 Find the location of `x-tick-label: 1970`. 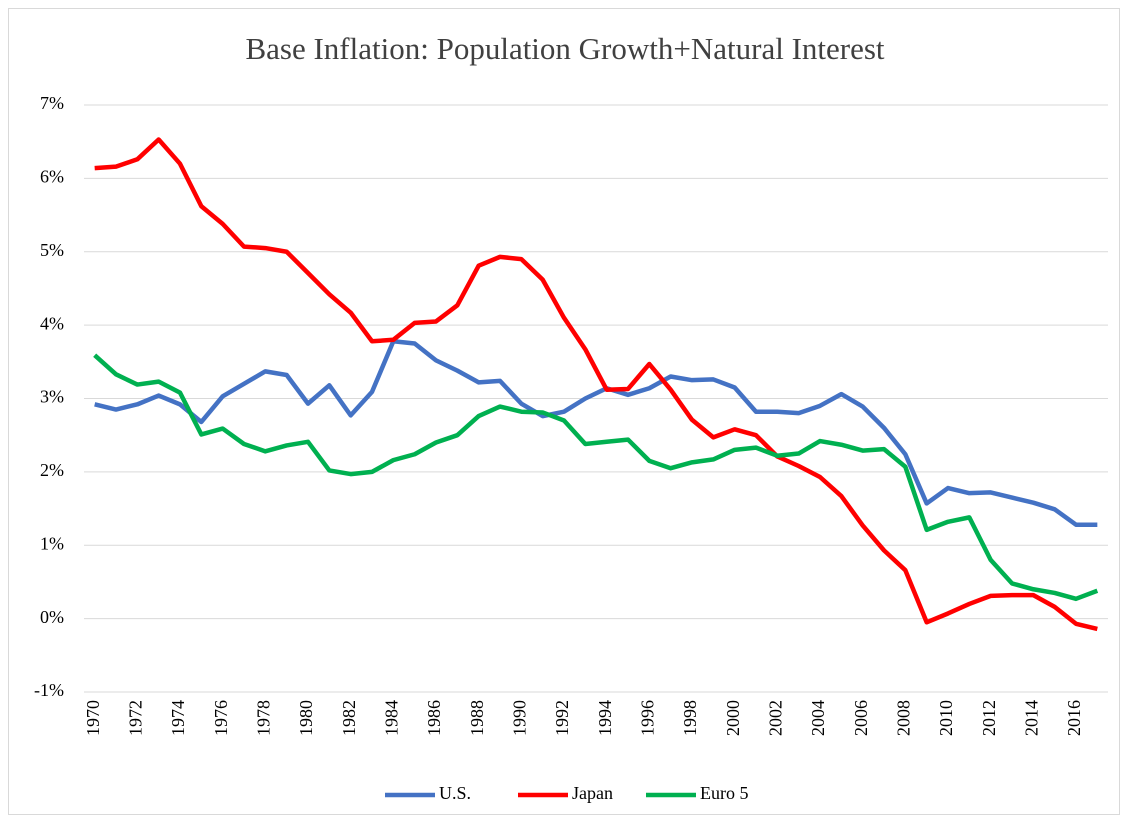

x-tick-label: 1970 is located at coordinates (93, 718).